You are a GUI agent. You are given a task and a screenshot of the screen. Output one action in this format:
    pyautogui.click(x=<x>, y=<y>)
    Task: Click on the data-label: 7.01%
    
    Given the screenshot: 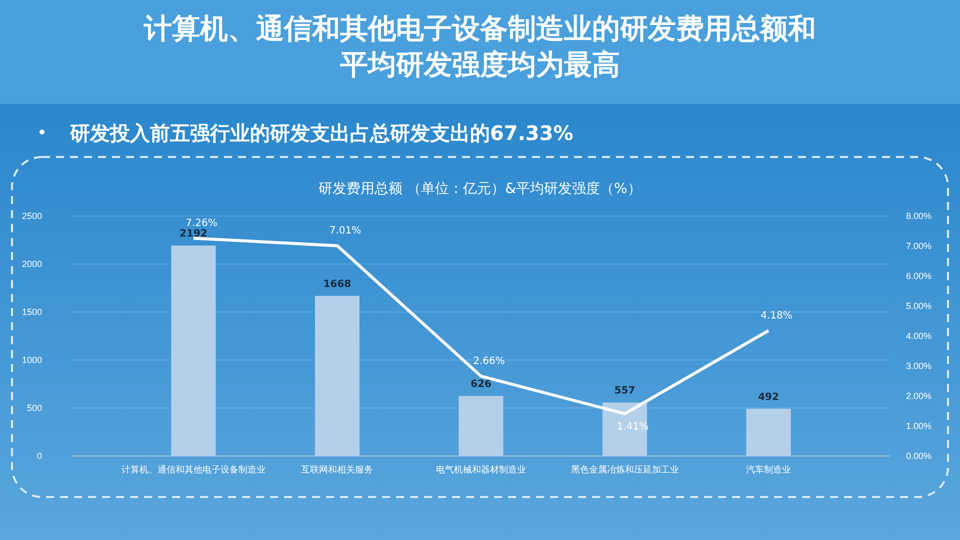 What is the action you would take?
    pyautogui.click(x=345, y=231)
    